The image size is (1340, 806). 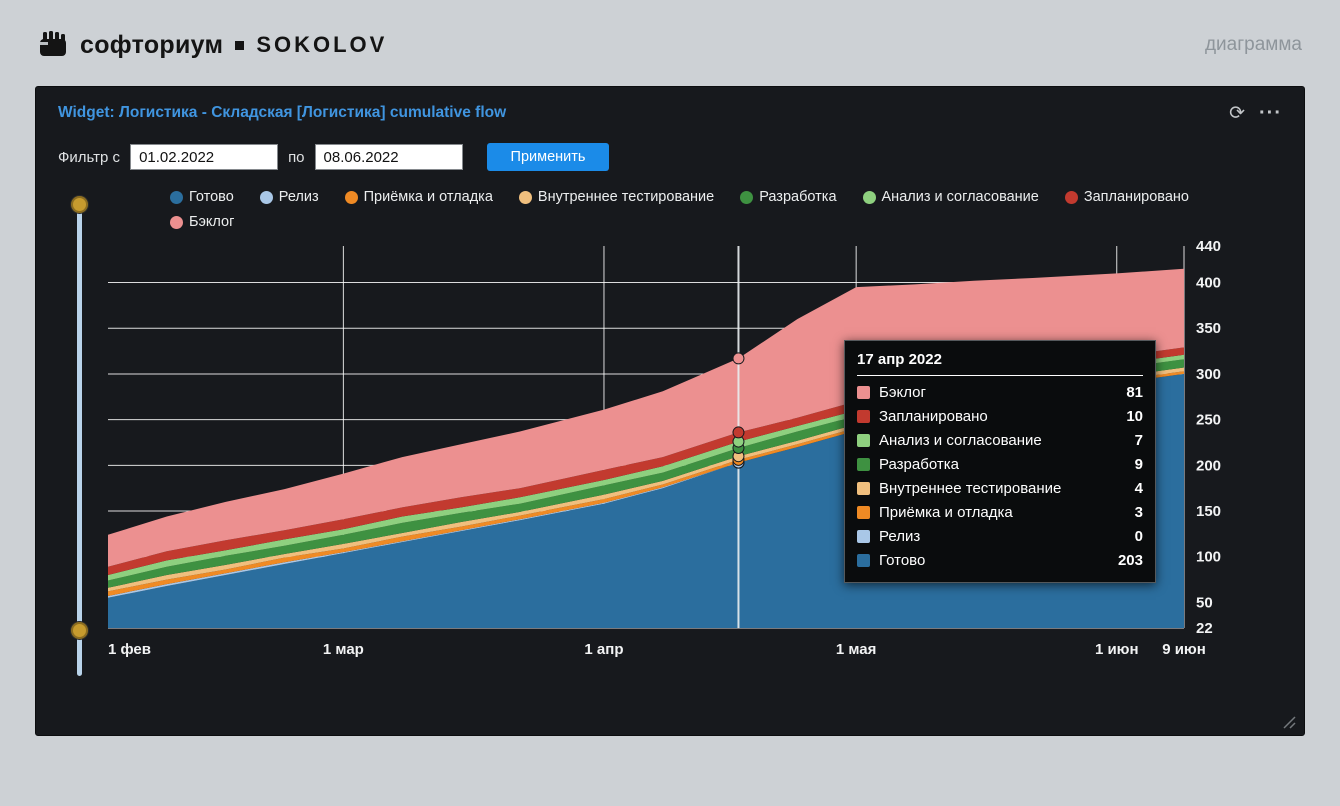 I want to click on legend-label: Внутреннее тестирование, so click(x=626, y=197).